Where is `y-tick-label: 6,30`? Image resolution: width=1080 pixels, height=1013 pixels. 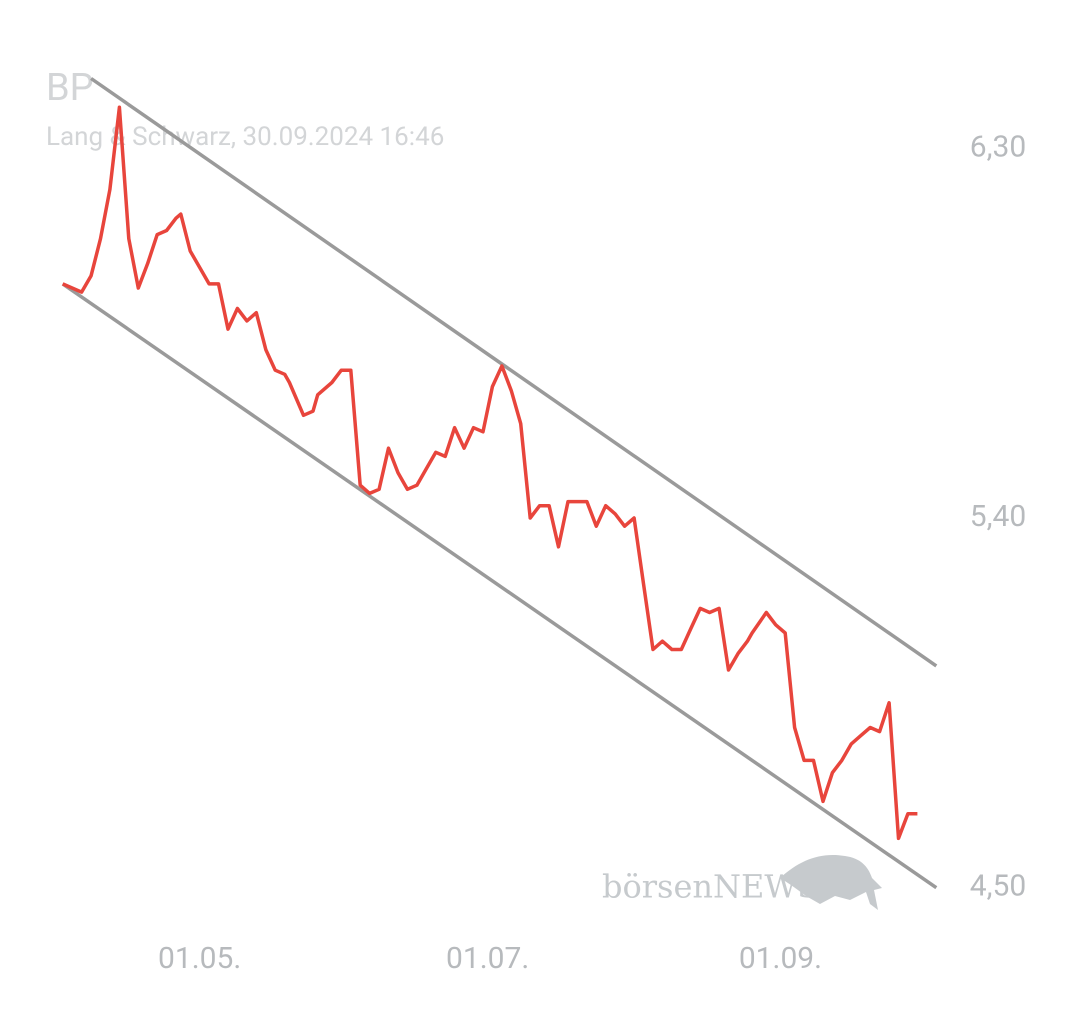 y-tick-label: 6,30 is located at coordinates (998, 146).